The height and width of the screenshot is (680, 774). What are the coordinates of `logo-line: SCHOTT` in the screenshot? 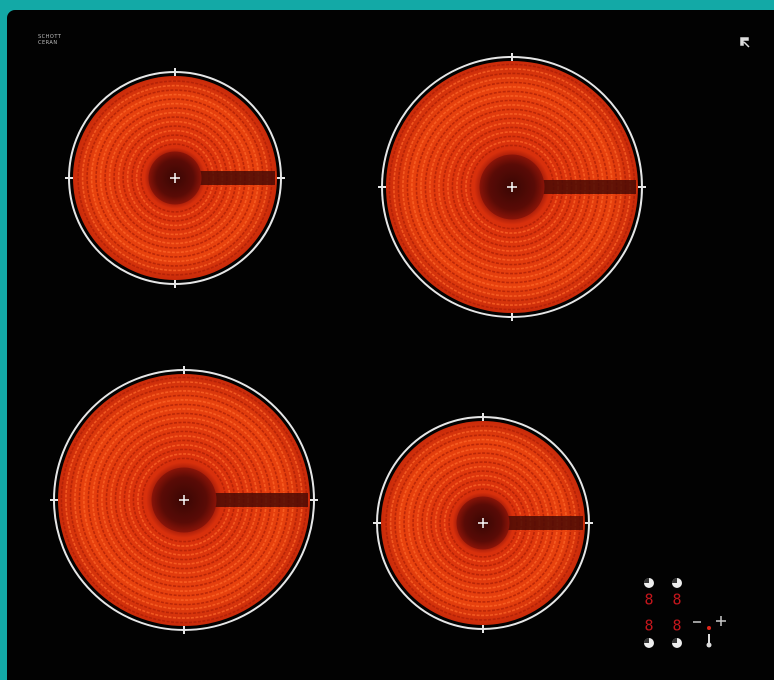 It's located at (50, 37).